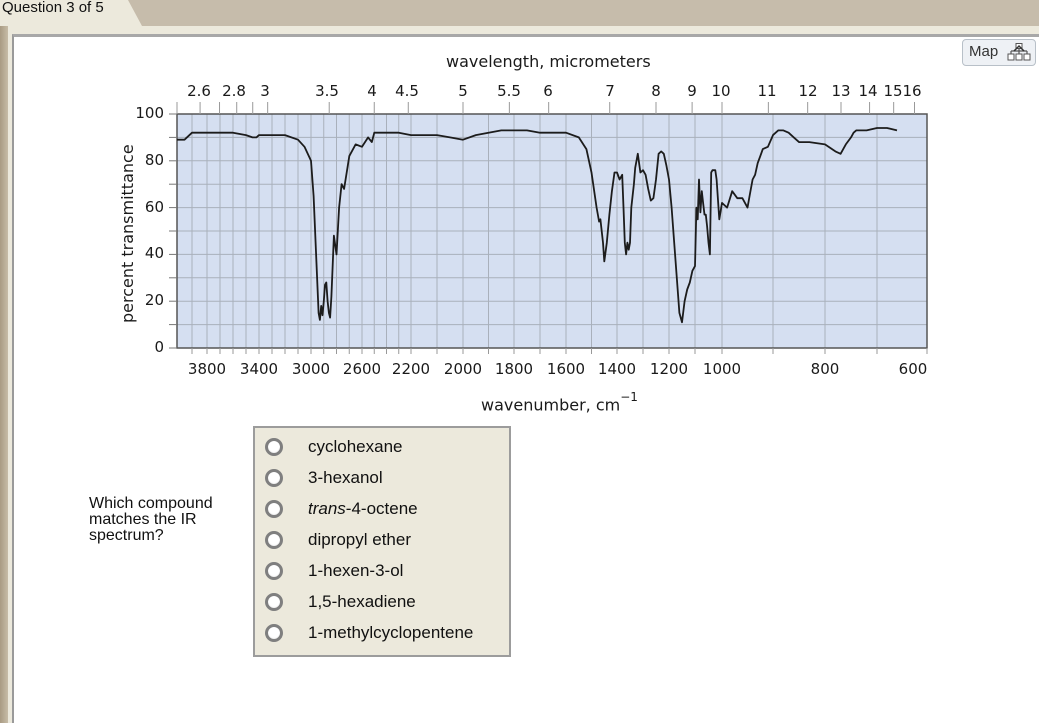 This screenshot has height=723, width=1039. I want to click on question-text: Which compound matches the IR spectrum?, so click(151, 519).